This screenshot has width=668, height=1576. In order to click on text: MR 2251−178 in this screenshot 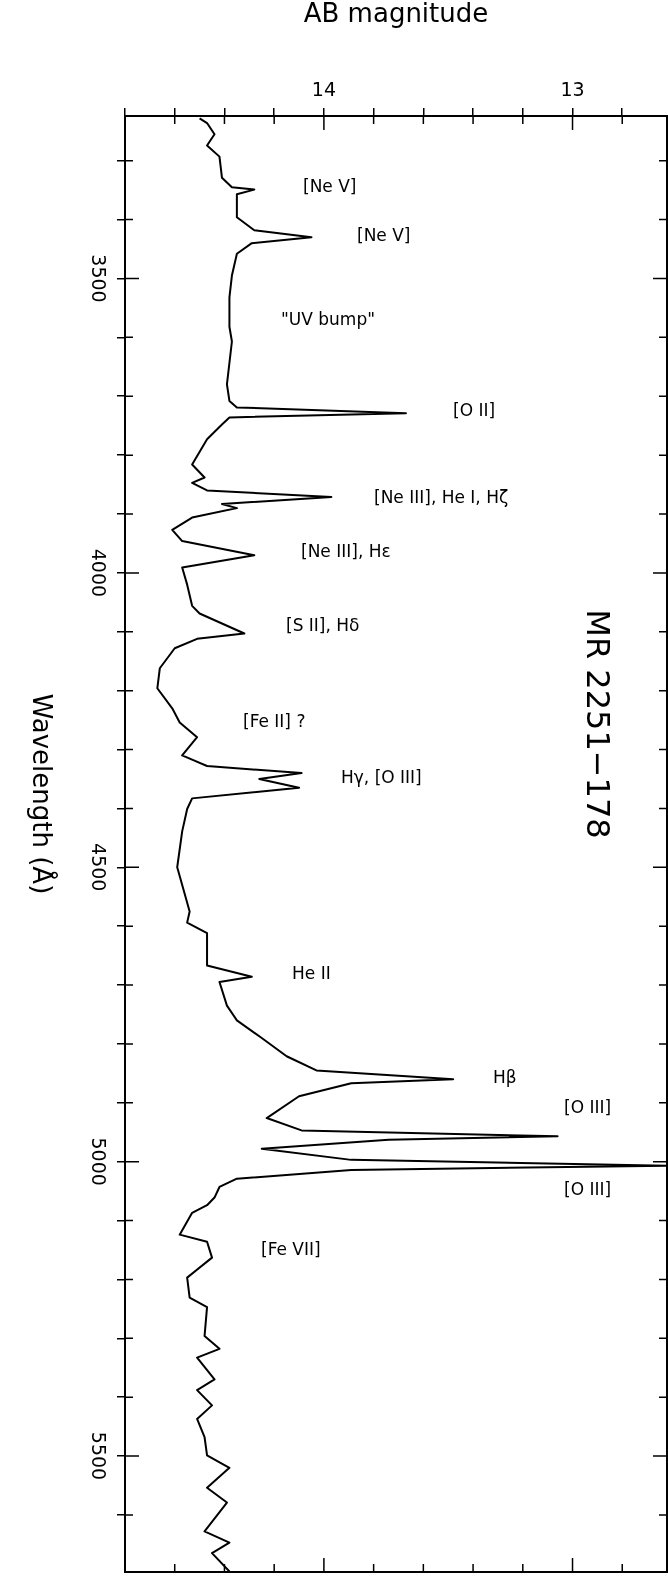, I will do `click(597, 724)`.